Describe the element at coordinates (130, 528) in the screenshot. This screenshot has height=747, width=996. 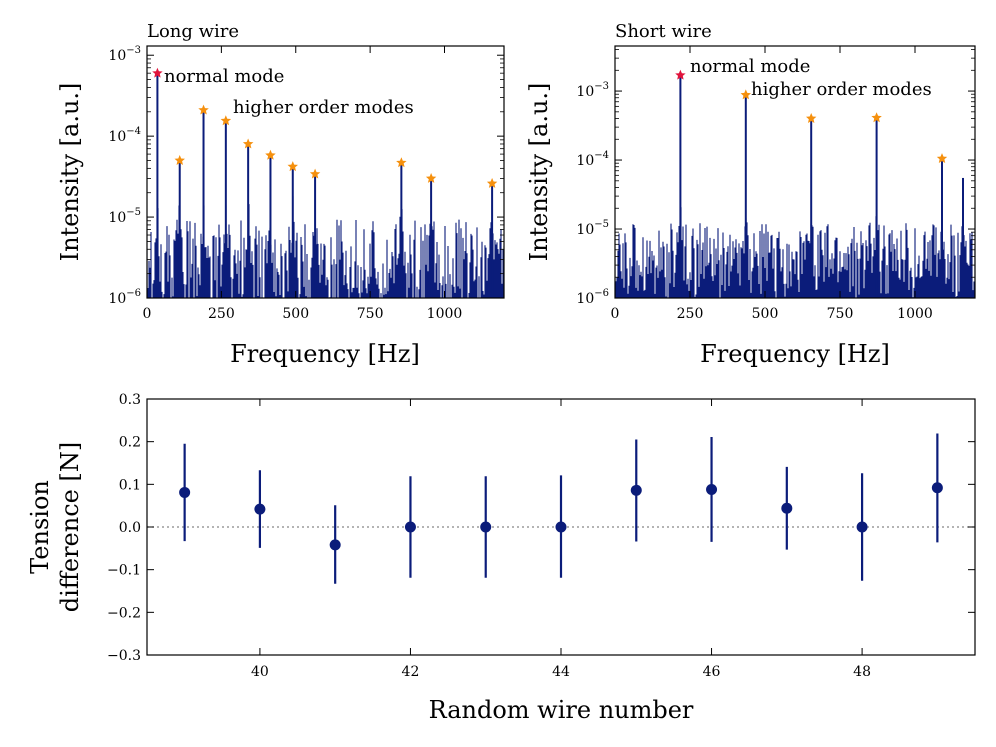
I see `tension-ytick-label-3: 0.0` at that location.